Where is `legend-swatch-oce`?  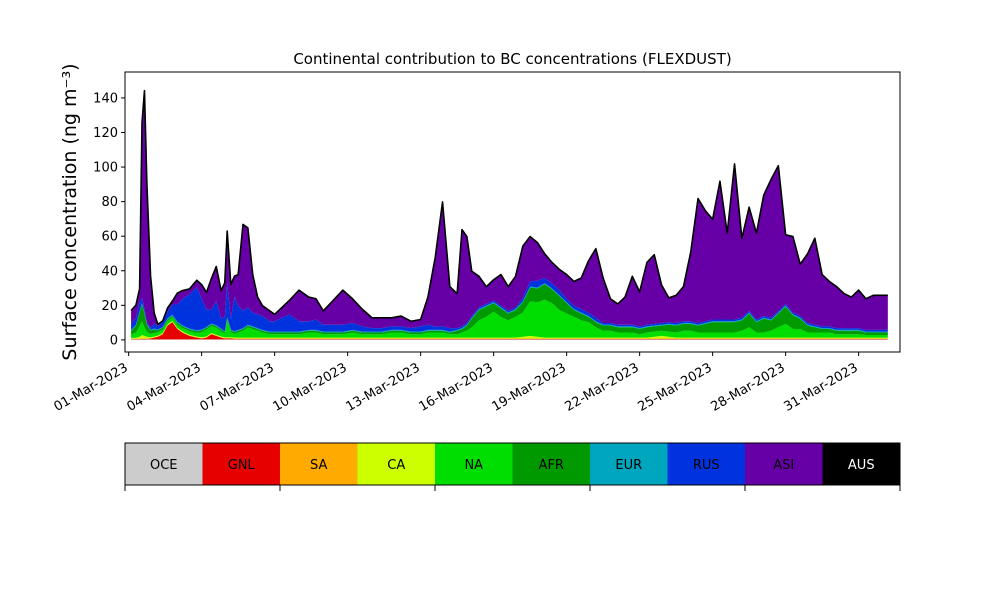
legend-swatch-oce is located at coordinates (164, 464).